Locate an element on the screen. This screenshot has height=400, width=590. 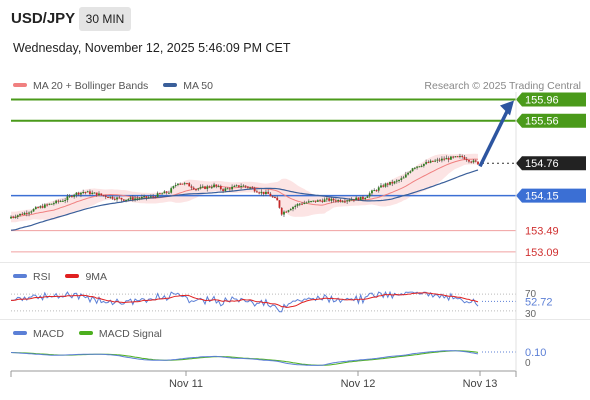
panel-divider-rsi is located at coordinates (295, 262).